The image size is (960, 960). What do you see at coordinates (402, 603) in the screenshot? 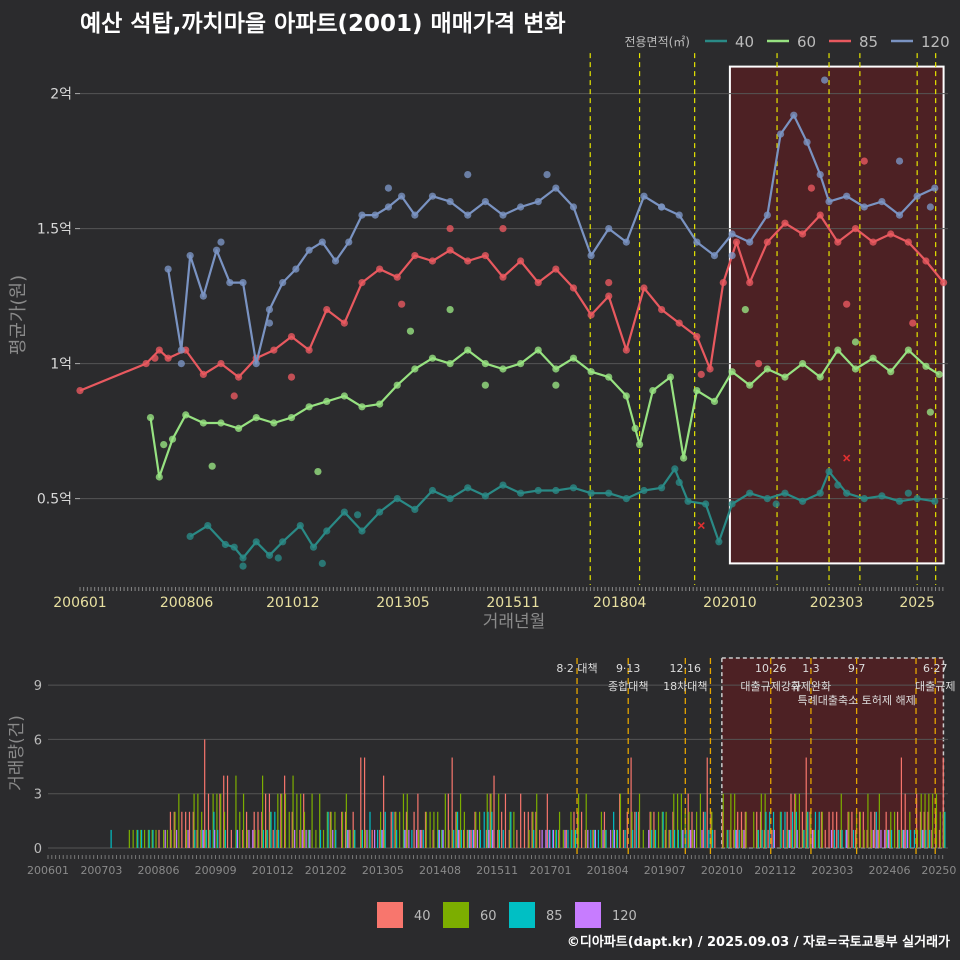
I see `x-tick-label: 201305` at bounding box center [402, 603].